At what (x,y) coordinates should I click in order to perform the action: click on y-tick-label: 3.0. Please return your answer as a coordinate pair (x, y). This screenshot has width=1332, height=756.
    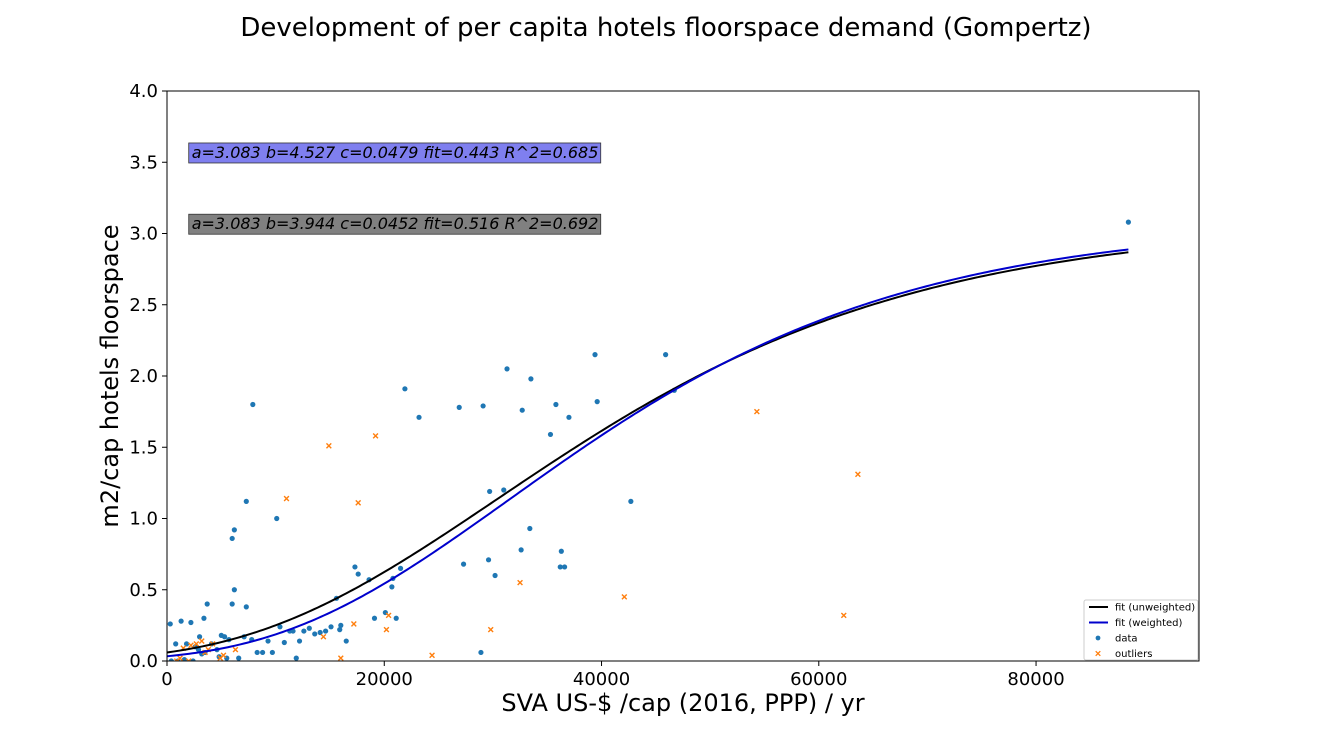
    Looking at the image, I should click on (143, 234).